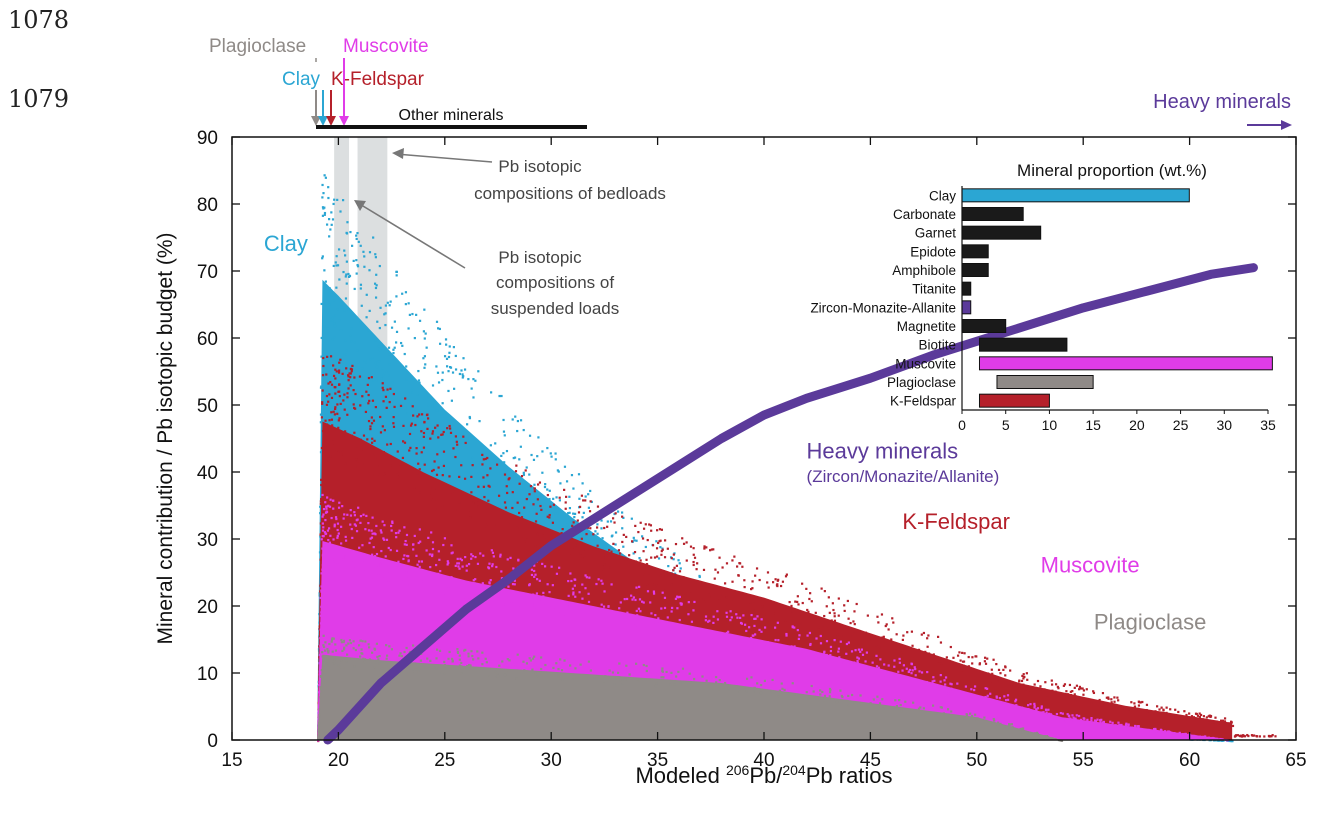 The width and height of the screenshot is (1318, 817). I want to click on series-label-plagioclase: Plagioclase, so click(1150, 621).